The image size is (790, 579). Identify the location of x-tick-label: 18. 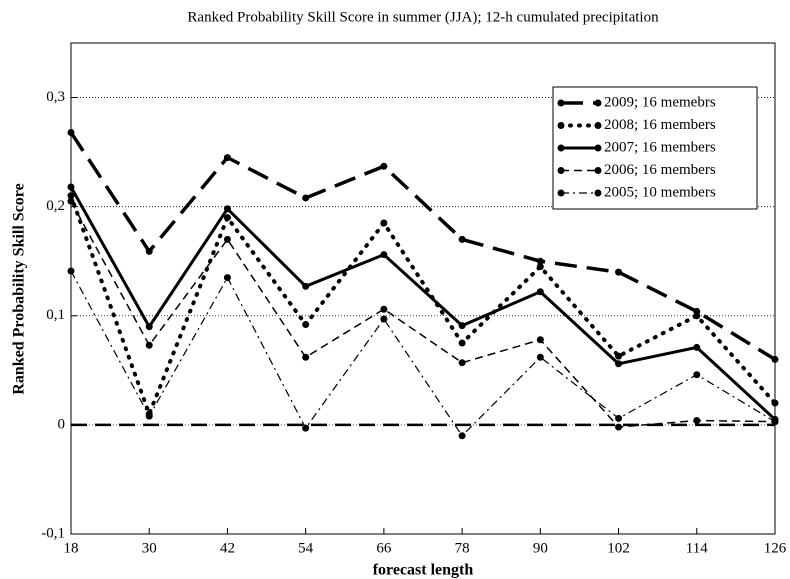
(71, 548).